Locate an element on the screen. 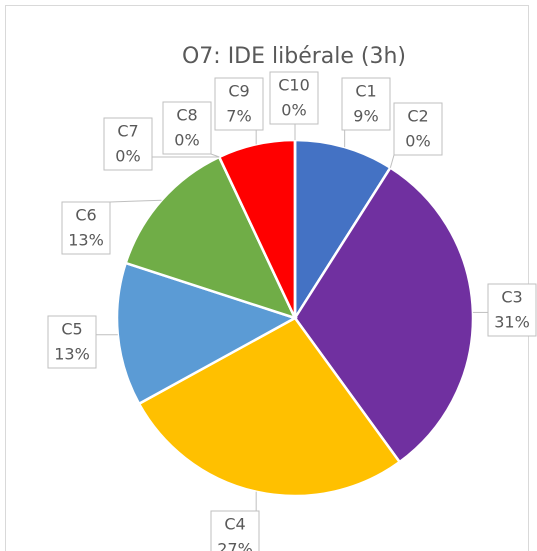 This screenshot has height=551, width=537. pie-slice is located at coordinates (343, 230).